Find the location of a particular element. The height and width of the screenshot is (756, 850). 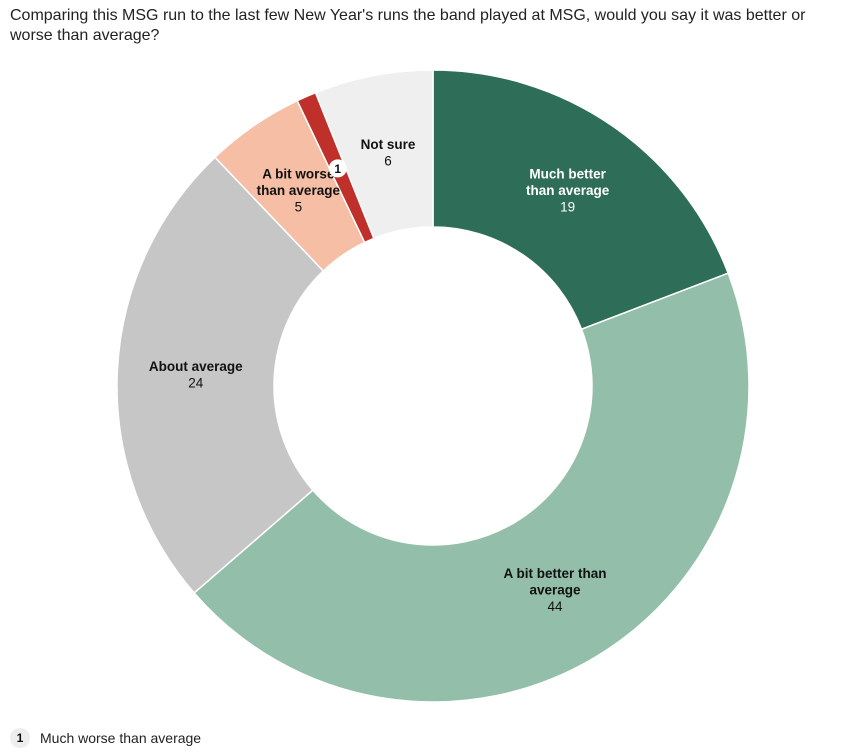

slice-about-average is located at coordinates (220, 375).